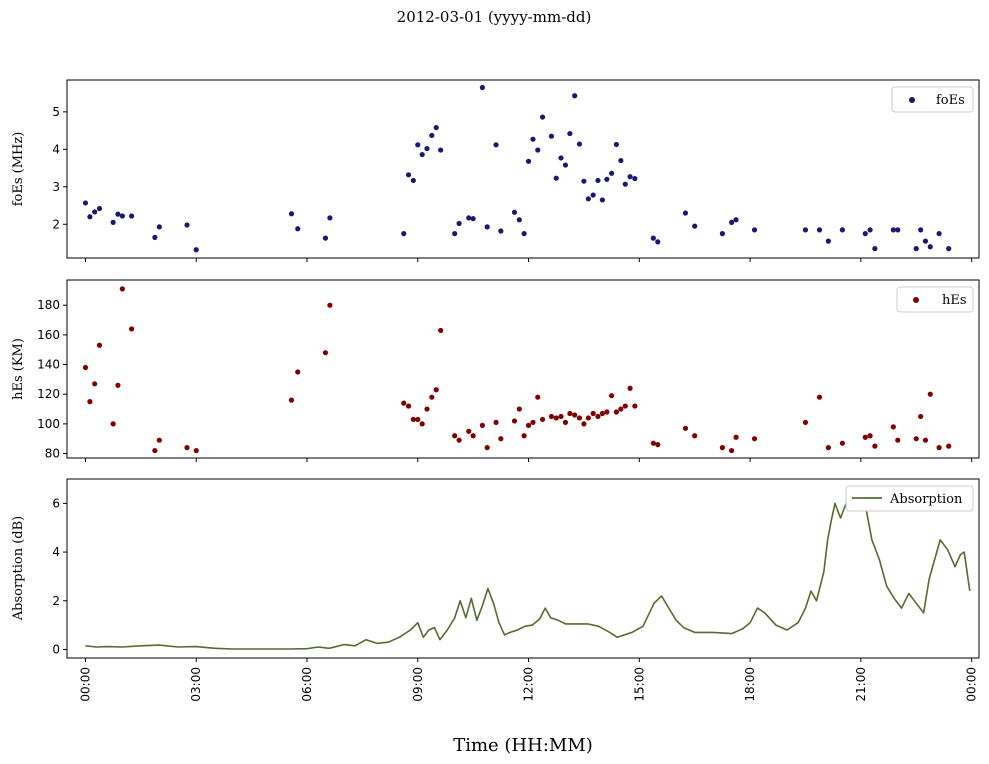 Image resolution: width=989 pixels, height=764 pixels. I want to click on hes-x-ticks, so click(528, 460).